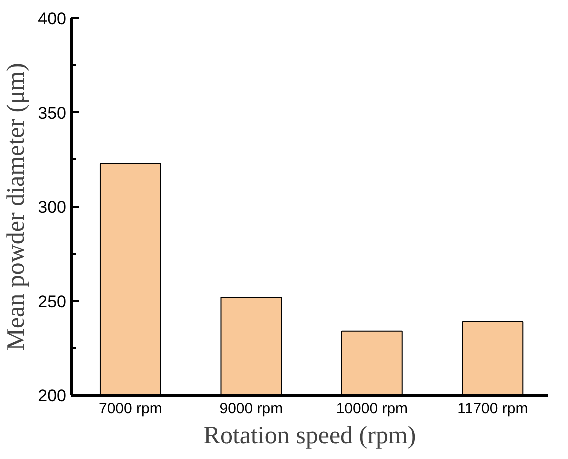 The height and width of the screenshot is (459, 568). Describe the element at coordinates (130, 409) in the screenshot. I see `x-tick-label: 7000 rpm` at that location.